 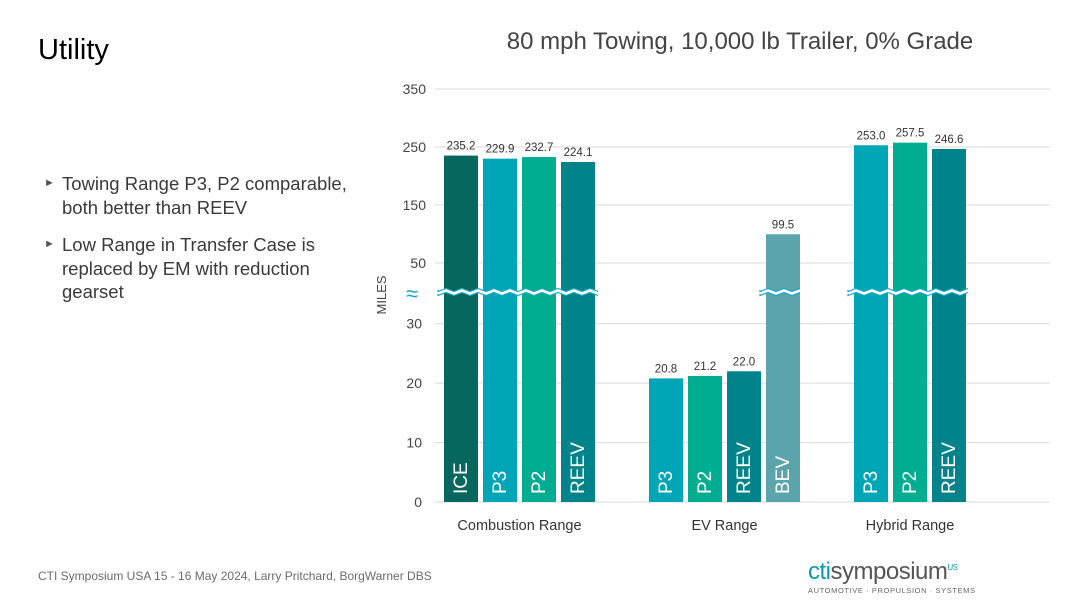 What do you see at coordinates (461, 147) in the screenshot?
I see `data-label: 235.2` at bounding box center [461, 147].